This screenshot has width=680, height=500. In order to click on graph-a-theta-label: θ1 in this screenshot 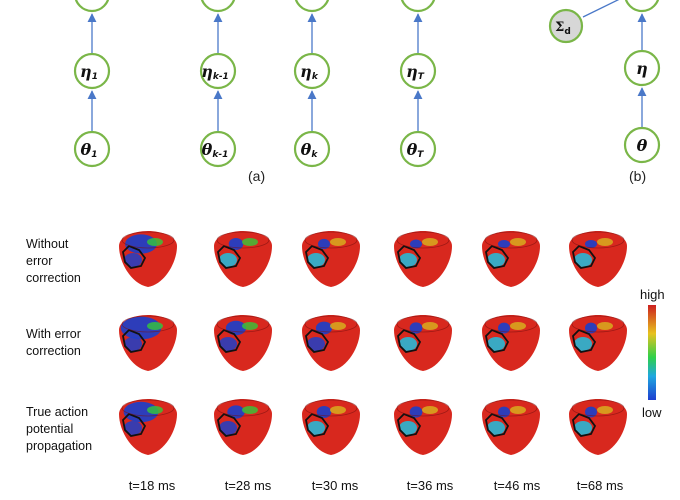, I will do `click(89, 150)`.